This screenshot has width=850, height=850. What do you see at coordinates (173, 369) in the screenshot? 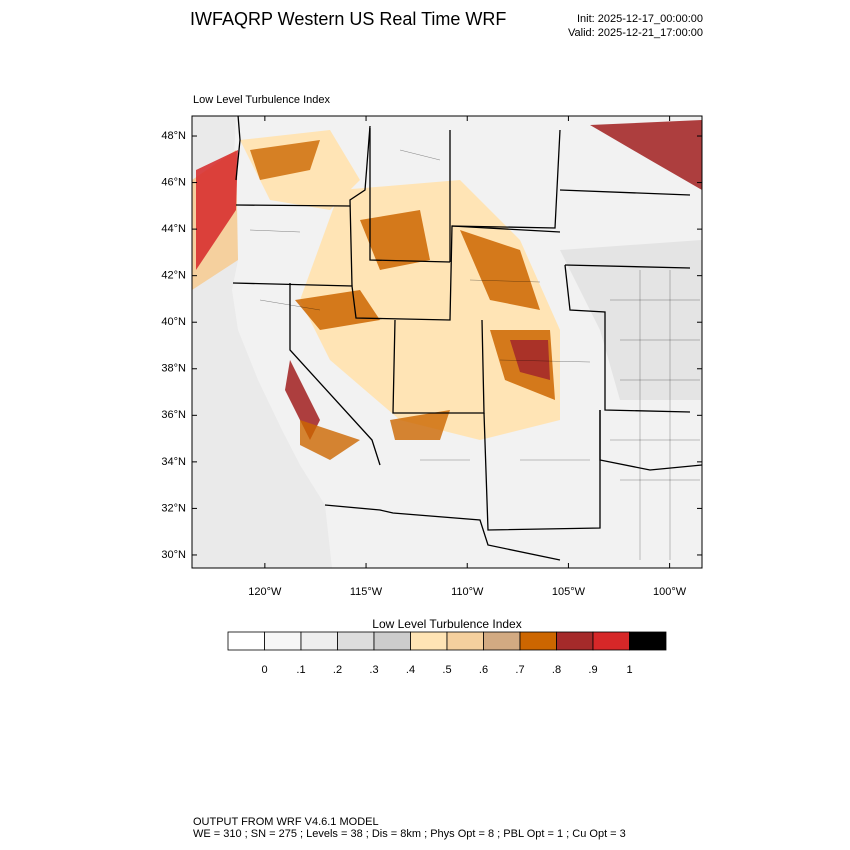
I see `lat-tick-label: 38°N` at bounding box center [173, 369].